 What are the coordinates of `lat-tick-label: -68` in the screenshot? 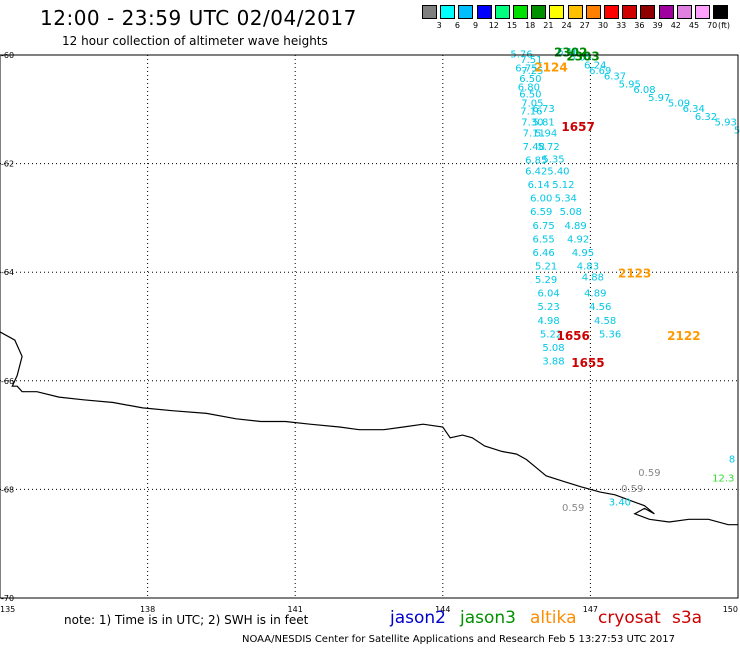 It's located at (7, 489).